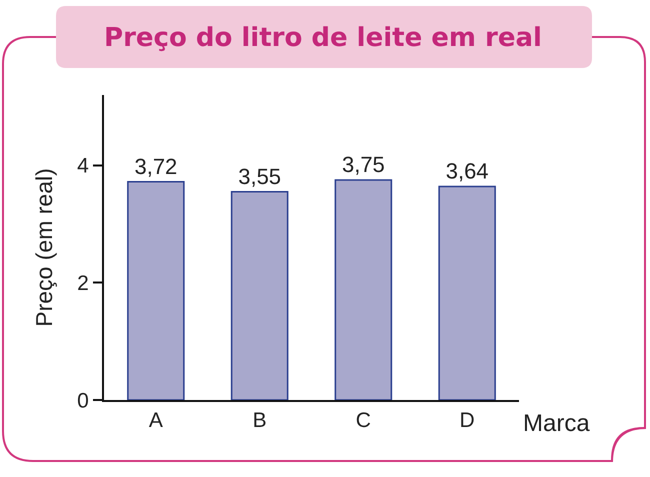 This screenshot has width=650, height=477. I want to click on y-tick-label: 4, so click(83, 166).